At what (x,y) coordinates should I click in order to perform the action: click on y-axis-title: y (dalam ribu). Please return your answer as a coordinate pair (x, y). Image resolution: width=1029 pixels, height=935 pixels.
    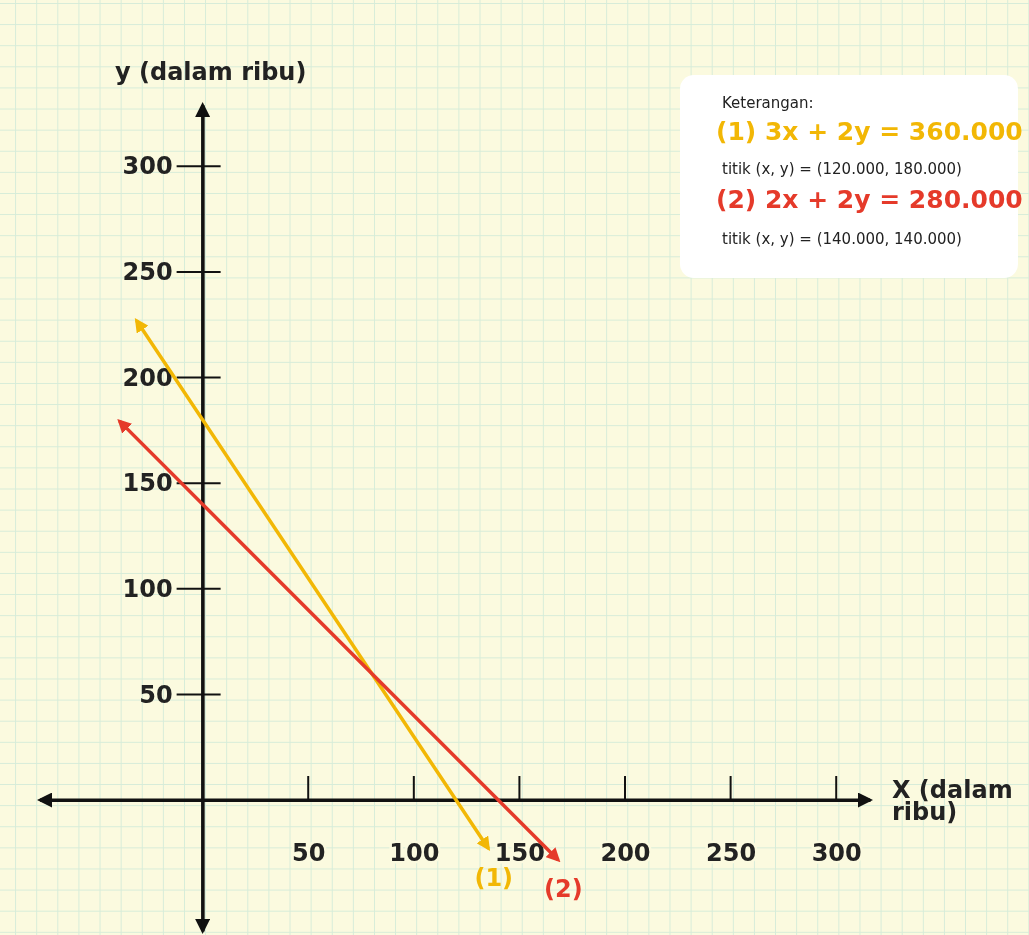
    Looking at the image, I should click on (211, 72).